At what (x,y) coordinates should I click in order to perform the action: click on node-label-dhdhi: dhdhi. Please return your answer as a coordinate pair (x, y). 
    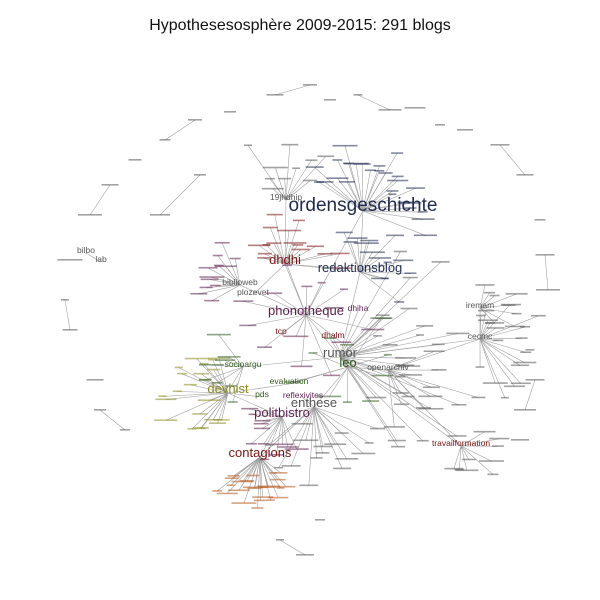
    Looking at the image, I should click on (285, 259).